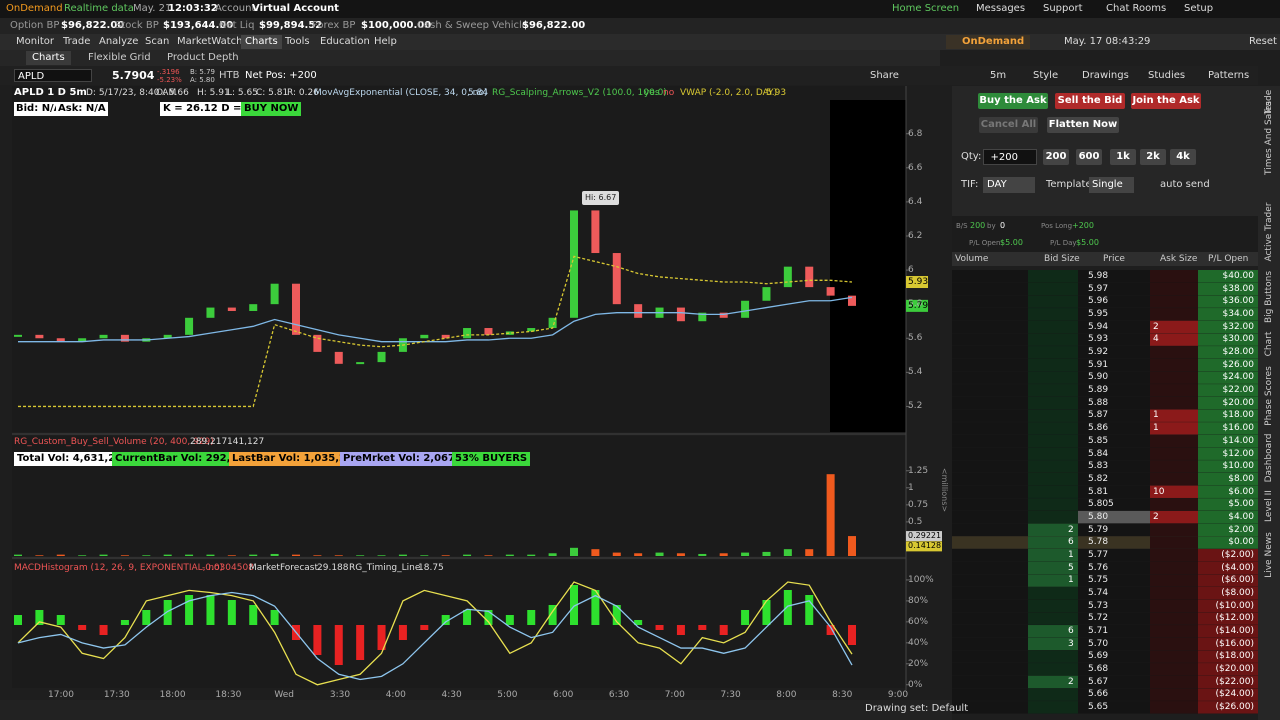 The width and height of the screenshot is (1280, 720). Describe the element at coordinates (157, 41) in the screenshot. I see `menu-item: Scan` at that location.